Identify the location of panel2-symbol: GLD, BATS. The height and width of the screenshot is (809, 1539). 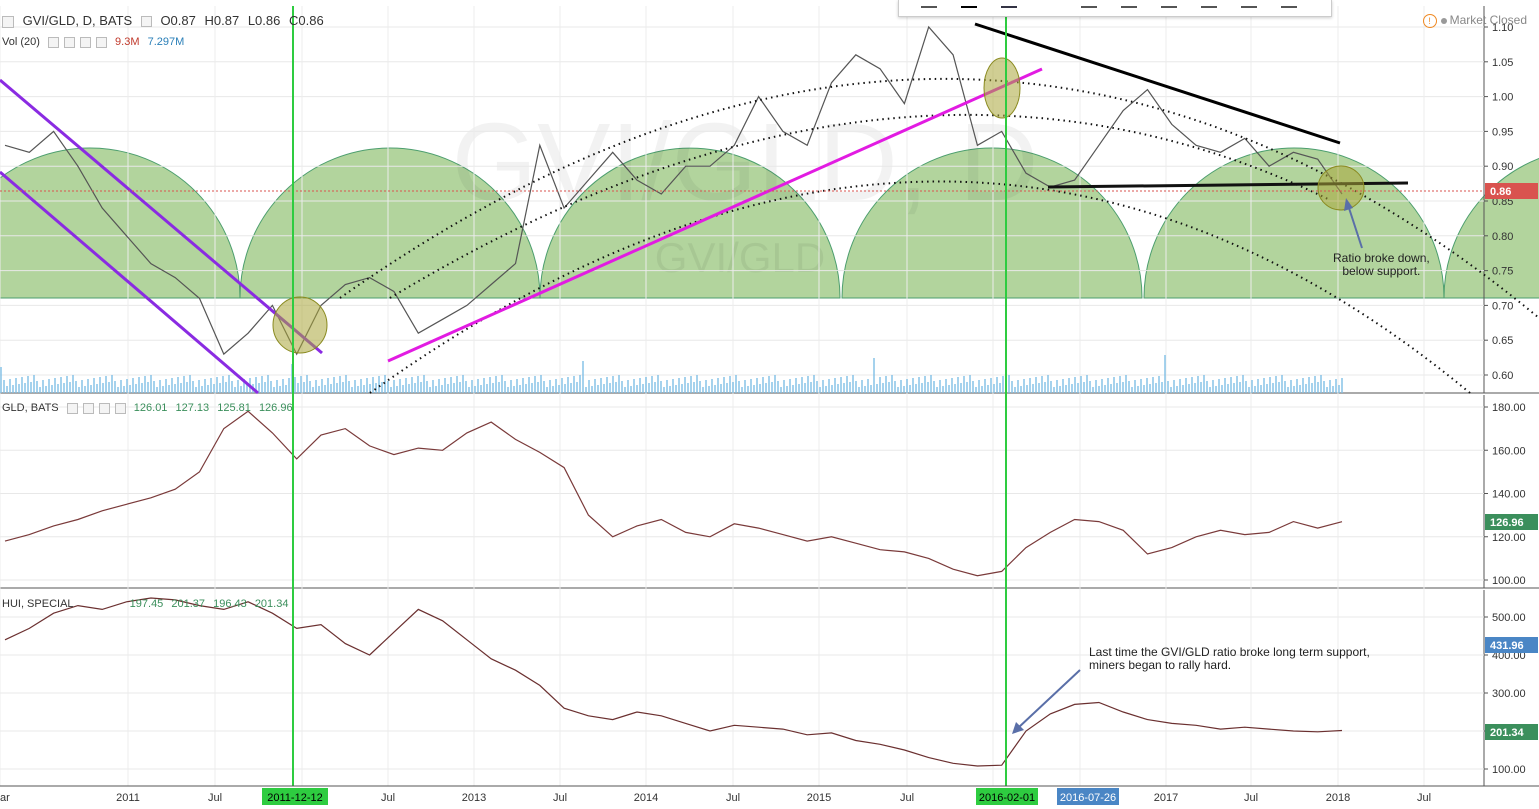
(30, 408).